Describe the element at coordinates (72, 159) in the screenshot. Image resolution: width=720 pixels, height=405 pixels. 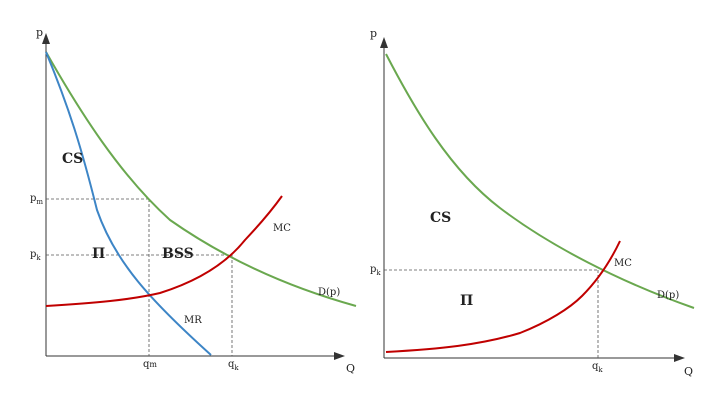
I see `left-region-cs: CS` at that location.